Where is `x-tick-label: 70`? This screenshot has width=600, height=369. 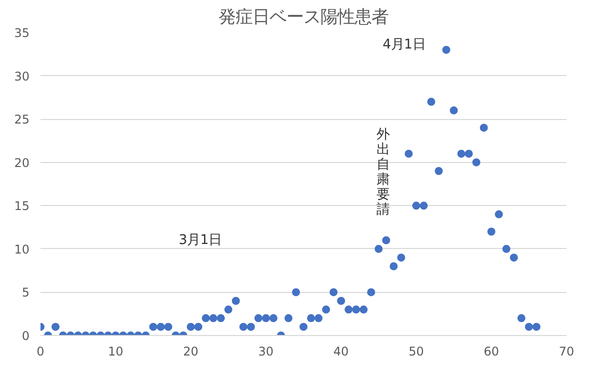
x-tick-label: 70 is located at coordinates (566, 351).